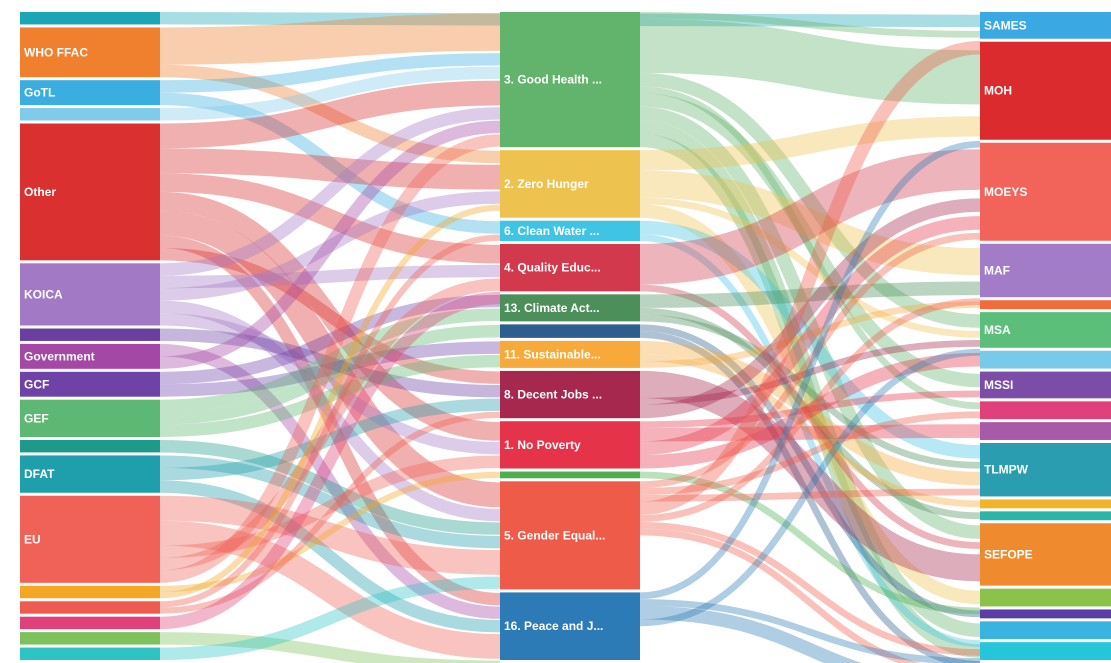 Image resolution: width=1111 pixels, height=663 pixels. I want to click on link-eu-to-s1, so click(330, 506).